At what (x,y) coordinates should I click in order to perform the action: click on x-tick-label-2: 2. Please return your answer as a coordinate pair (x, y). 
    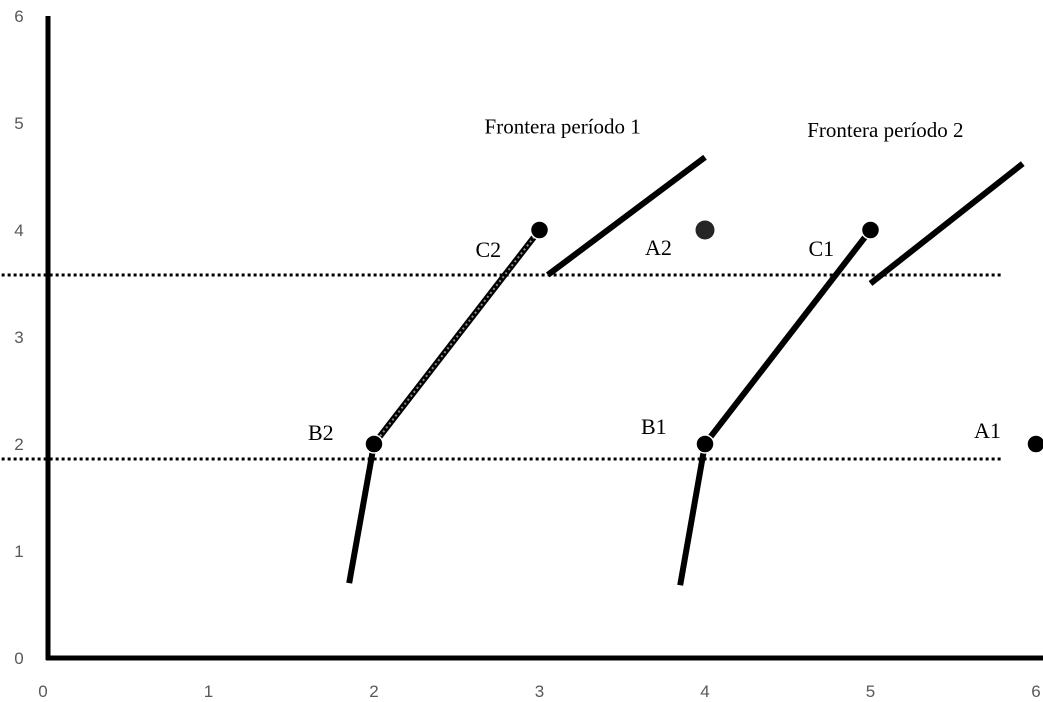
    Looking at the image, I should click on (373, 691).